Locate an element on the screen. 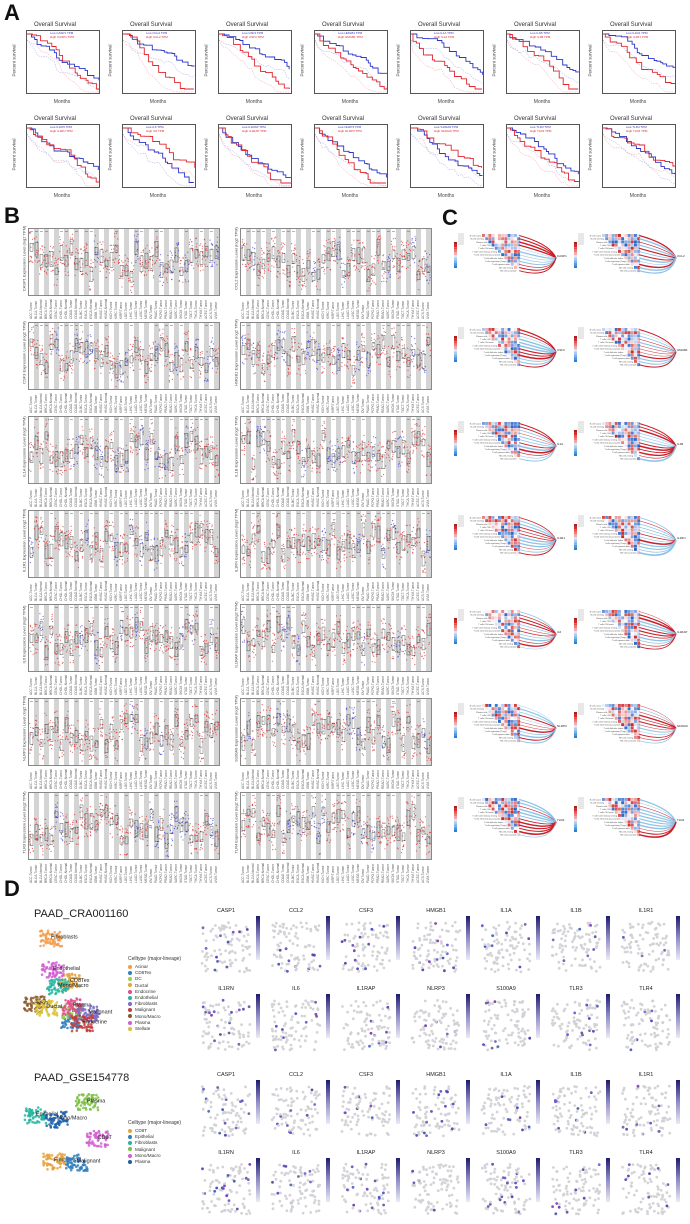 This screenshot has width=690, height=1224. feature-plot-title: TLR3 is located at coordinates (576, 1153).